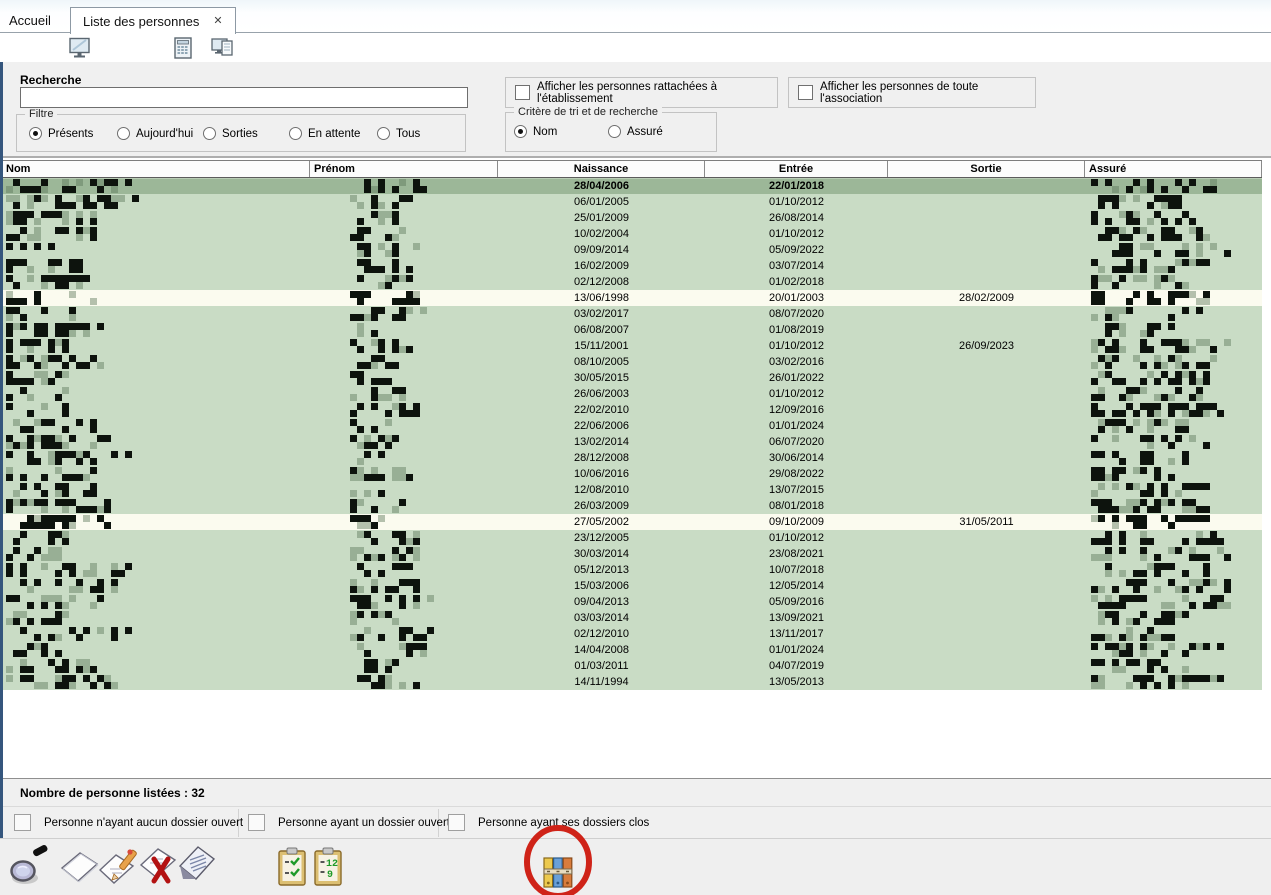 Image resolution: width=1271 pixels, height=895 pixels. What do you see at coordinates (632, 346) in the screenshot?
I see `table-row: 15/11/2001 01/10/2012 26/09/2023` at bounding box center [632, 346].